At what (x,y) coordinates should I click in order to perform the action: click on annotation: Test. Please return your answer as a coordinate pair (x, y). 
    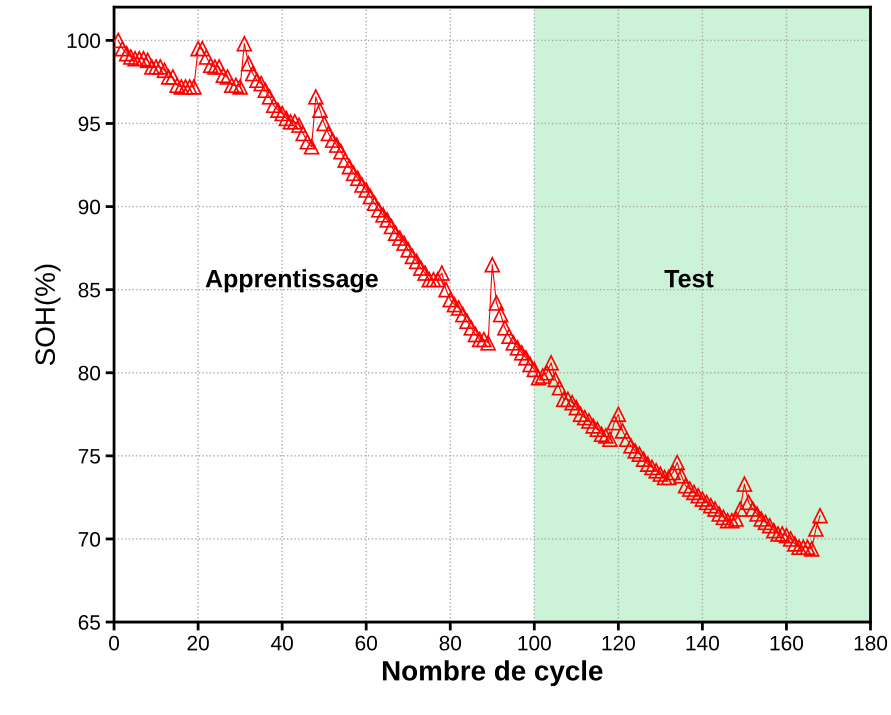
    Looking at the image, I should click on (689, 279).